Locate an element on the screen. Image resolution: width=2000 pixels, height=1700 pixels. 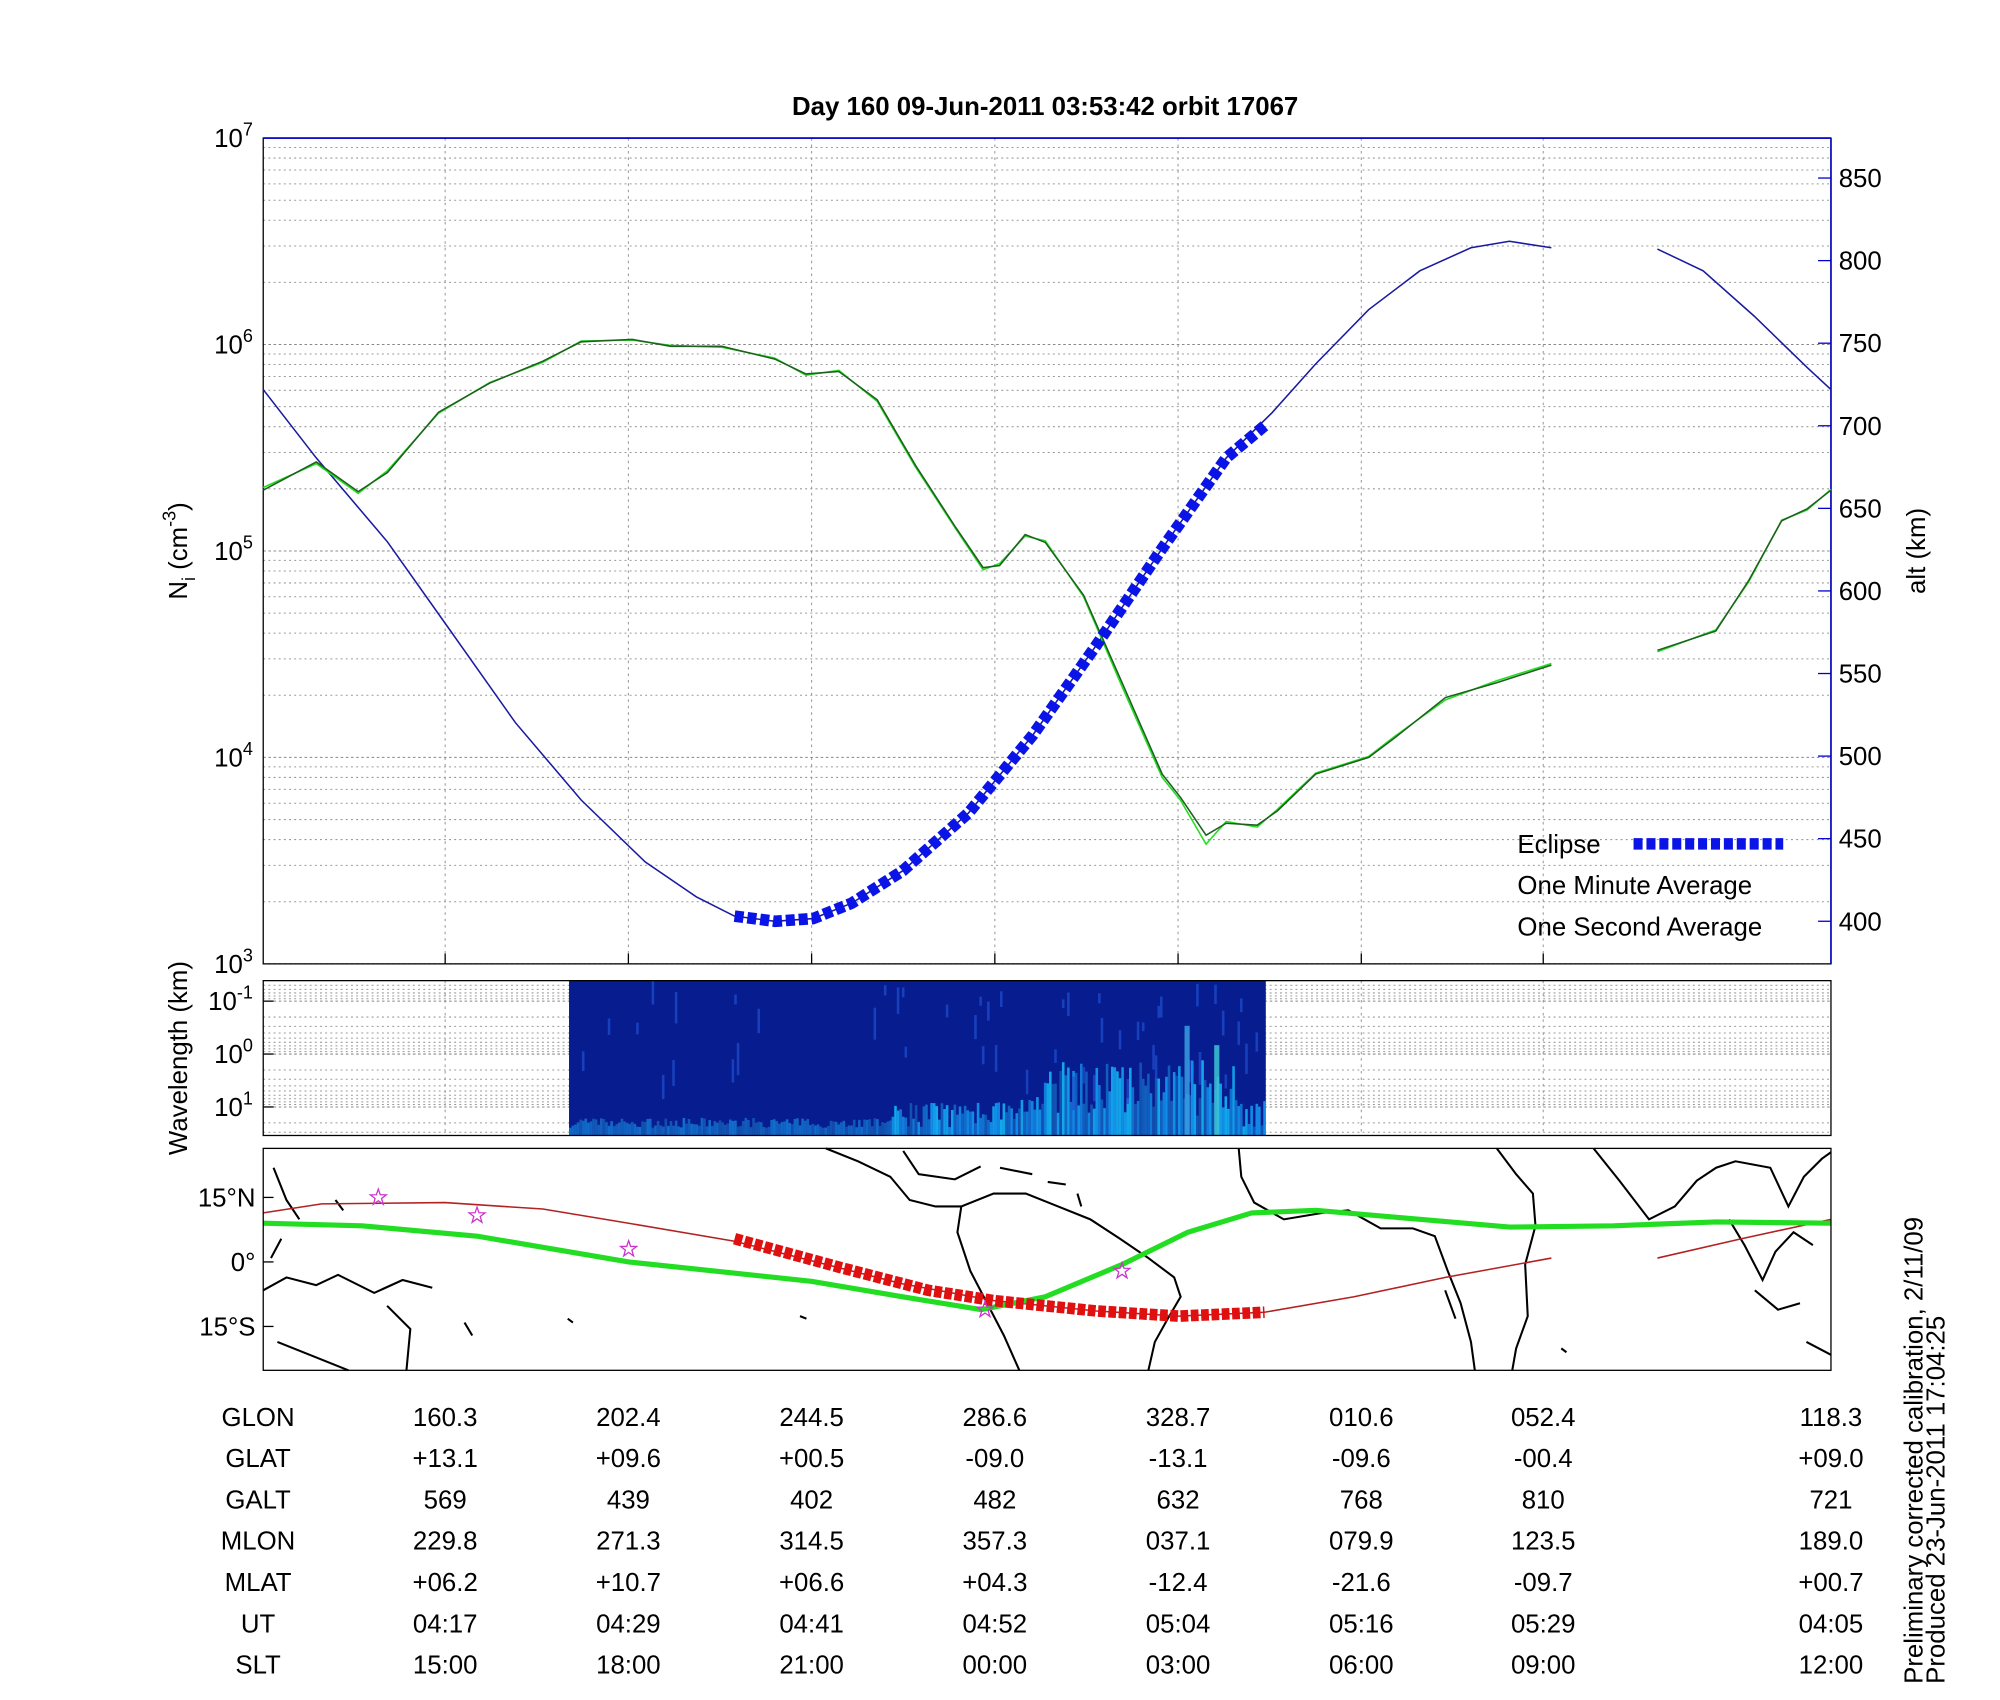
spectrogram-image is located at coordinates (917, 1058).